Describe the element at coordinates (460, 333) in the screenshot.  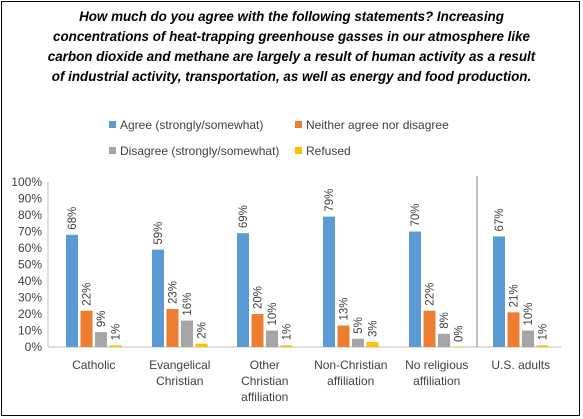
I see `data-label: 0%` at that location.